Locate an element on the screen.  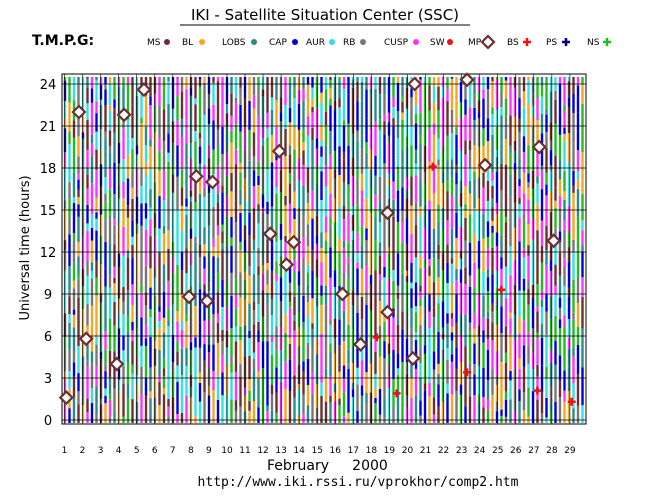
legend-label-lobs: LOBS is located at coordinates (234, 43).